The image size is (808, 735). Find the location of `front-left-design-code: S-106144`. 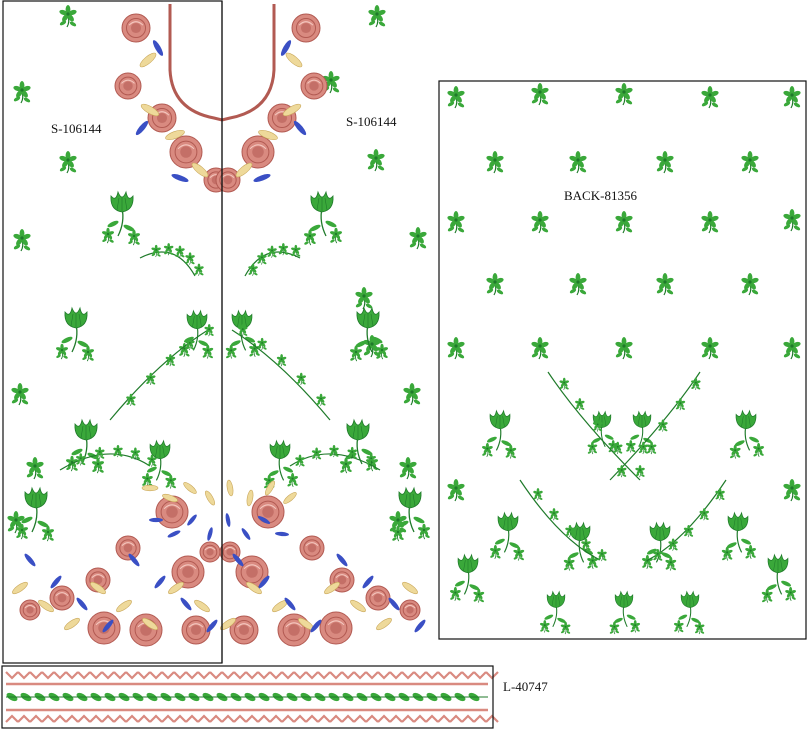

front-left-design-code: S-106144 is located at coordinates (76, 128).